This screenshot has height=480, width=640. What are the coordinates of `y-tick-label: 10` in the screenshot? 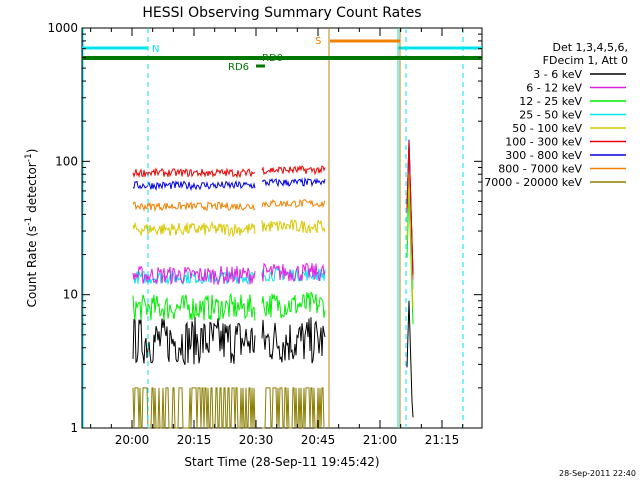 It's located at (70, 295).